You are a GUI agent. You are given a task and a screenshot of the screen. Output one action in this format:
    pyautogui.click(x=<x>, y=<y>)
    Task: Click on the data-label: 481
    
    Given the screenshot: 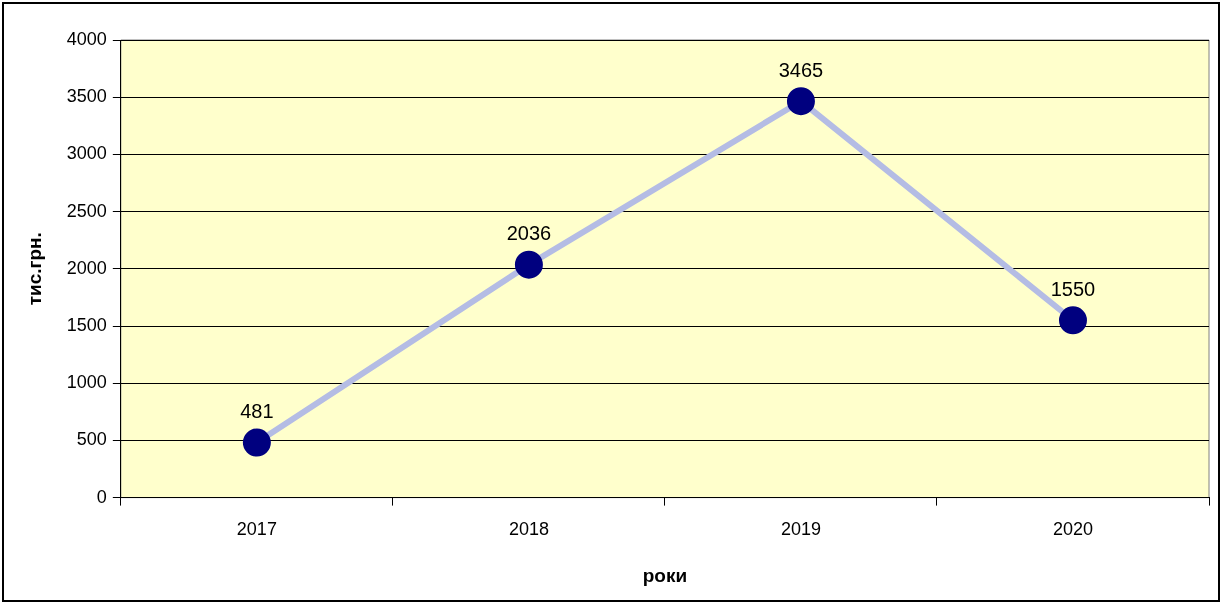 What is the action you would take?
    pyautogui.click(x=257, y=411)
    